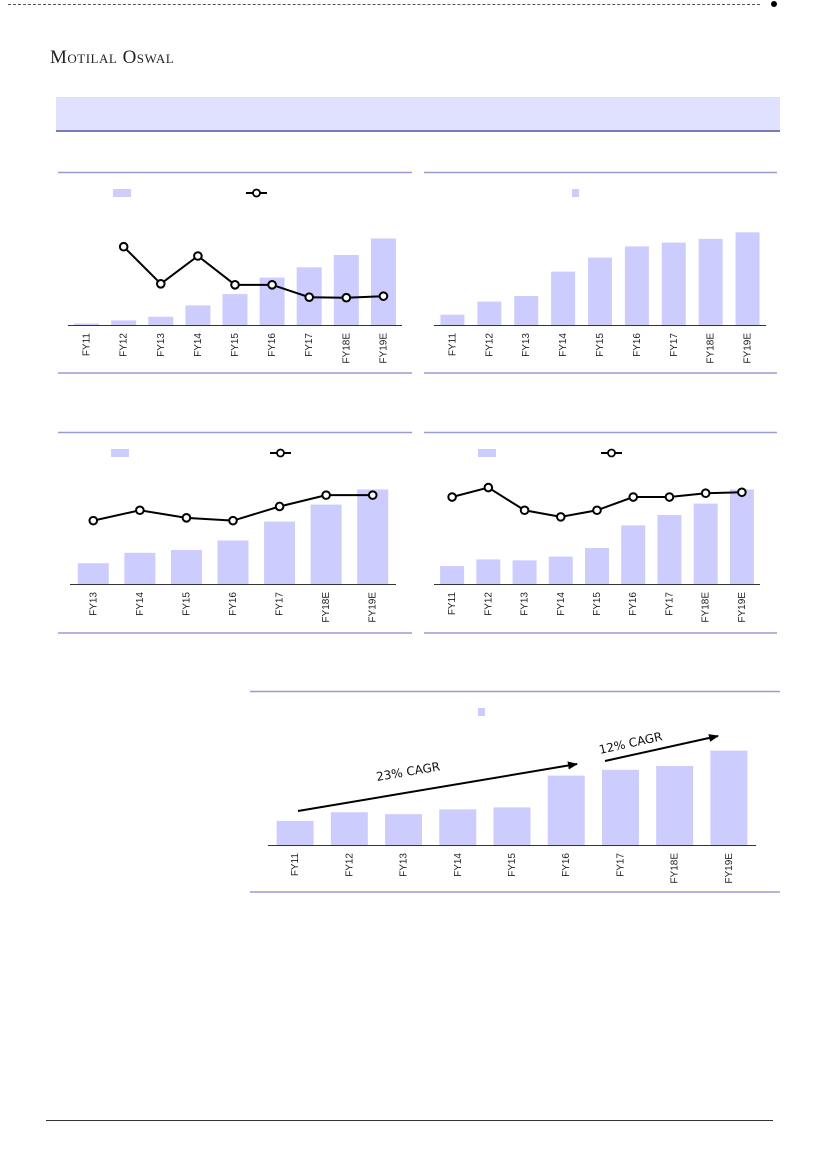 This screenshot has width=827, height=1169. What do you see at coordinates (253, 272) in the screenshot?
I see `line-series` at bounding box center [253, 272].